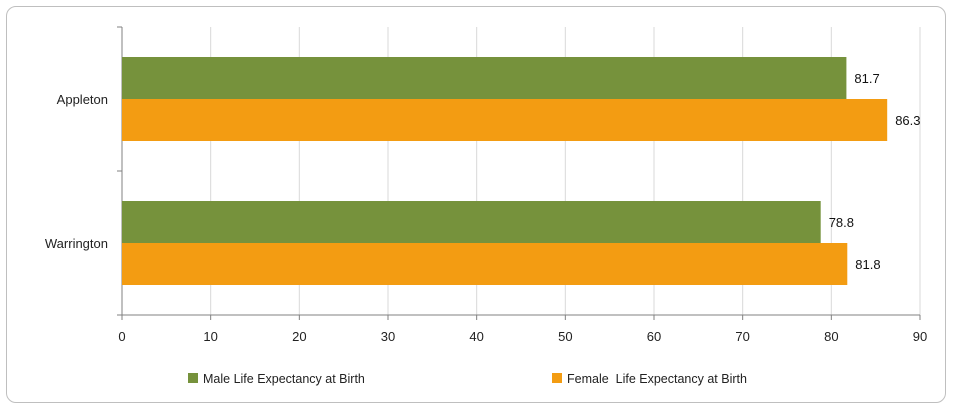 This screenshot has width=953, height=408. What do you see at coordinates (210, 336) in the screenshot?
I see `x-tick-label-10: 10` at bounding box center [210, 336].